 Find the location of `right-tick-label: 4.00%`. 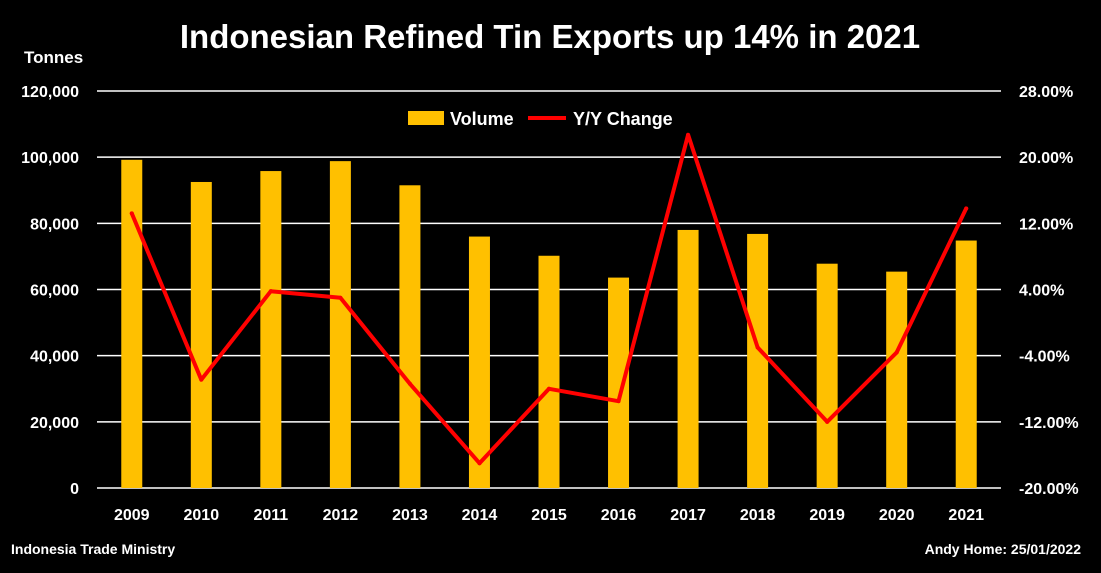

right-tick-label: 4.00% is located at coordinates (1041, 291).